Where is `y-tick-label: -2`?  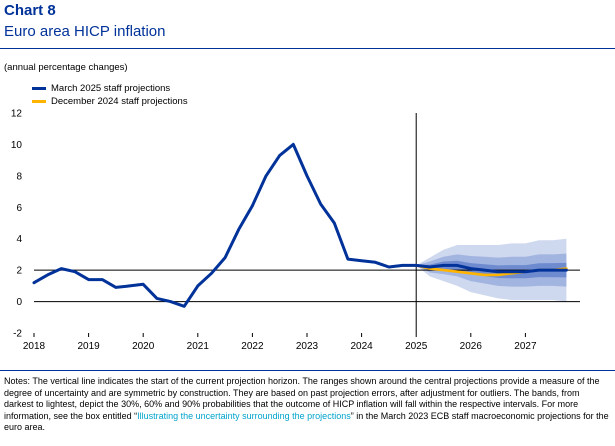 y-tick-label: -2 is located at coordinates (17, 334).